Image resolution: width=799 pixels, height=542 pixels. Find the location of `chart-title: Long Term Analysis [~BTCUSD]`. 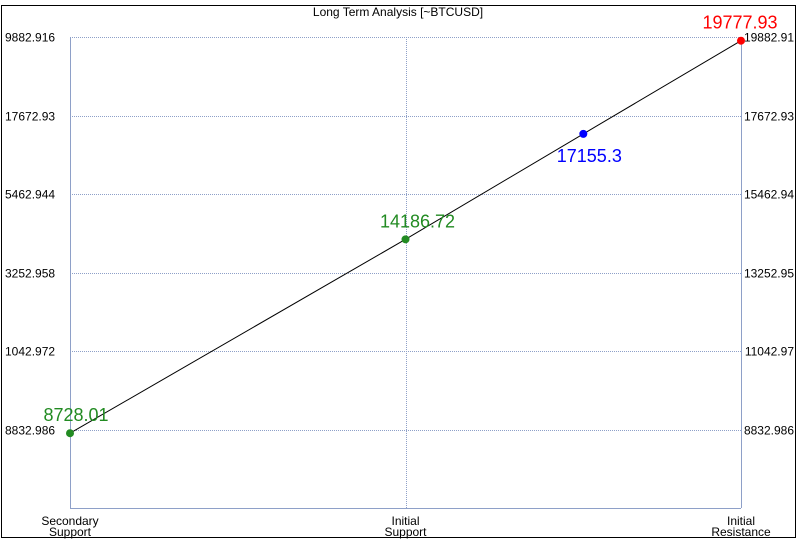

chart-title: Long Term Analysis [~BTCUSD] is located at coordinates (398, 12).